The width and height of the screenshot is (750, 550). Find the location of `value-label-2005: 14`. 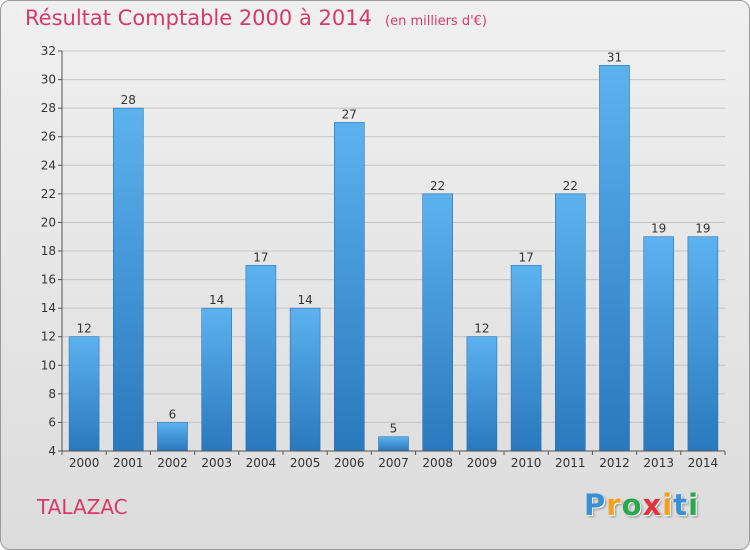

value-label-2005: 14 is located at coordinates (304, 300).